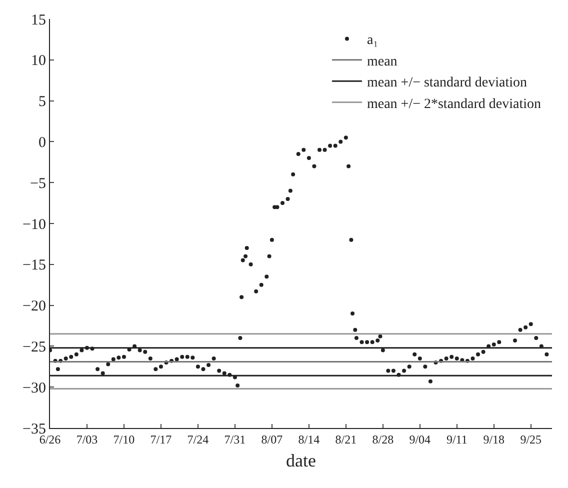 The height and width of the screenshot is (488, 568). Describe the element at coordinates (346, 439) in the screenshot. I see `x-tick-label: 8/21` at that location.